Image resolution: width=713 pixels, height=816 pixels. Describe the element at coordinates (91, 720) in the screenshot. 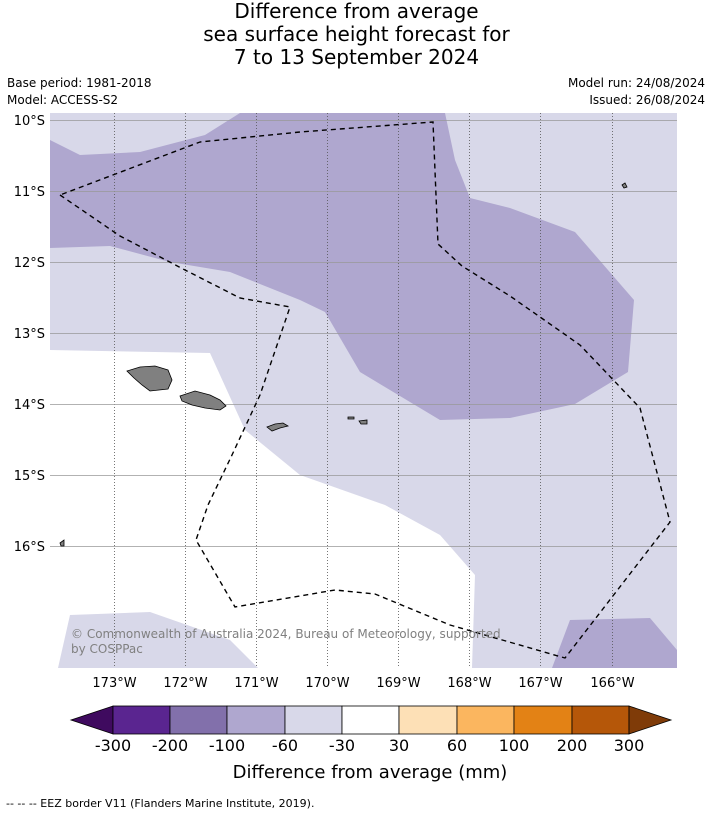

I see `colorbar-extend-low` at that location.